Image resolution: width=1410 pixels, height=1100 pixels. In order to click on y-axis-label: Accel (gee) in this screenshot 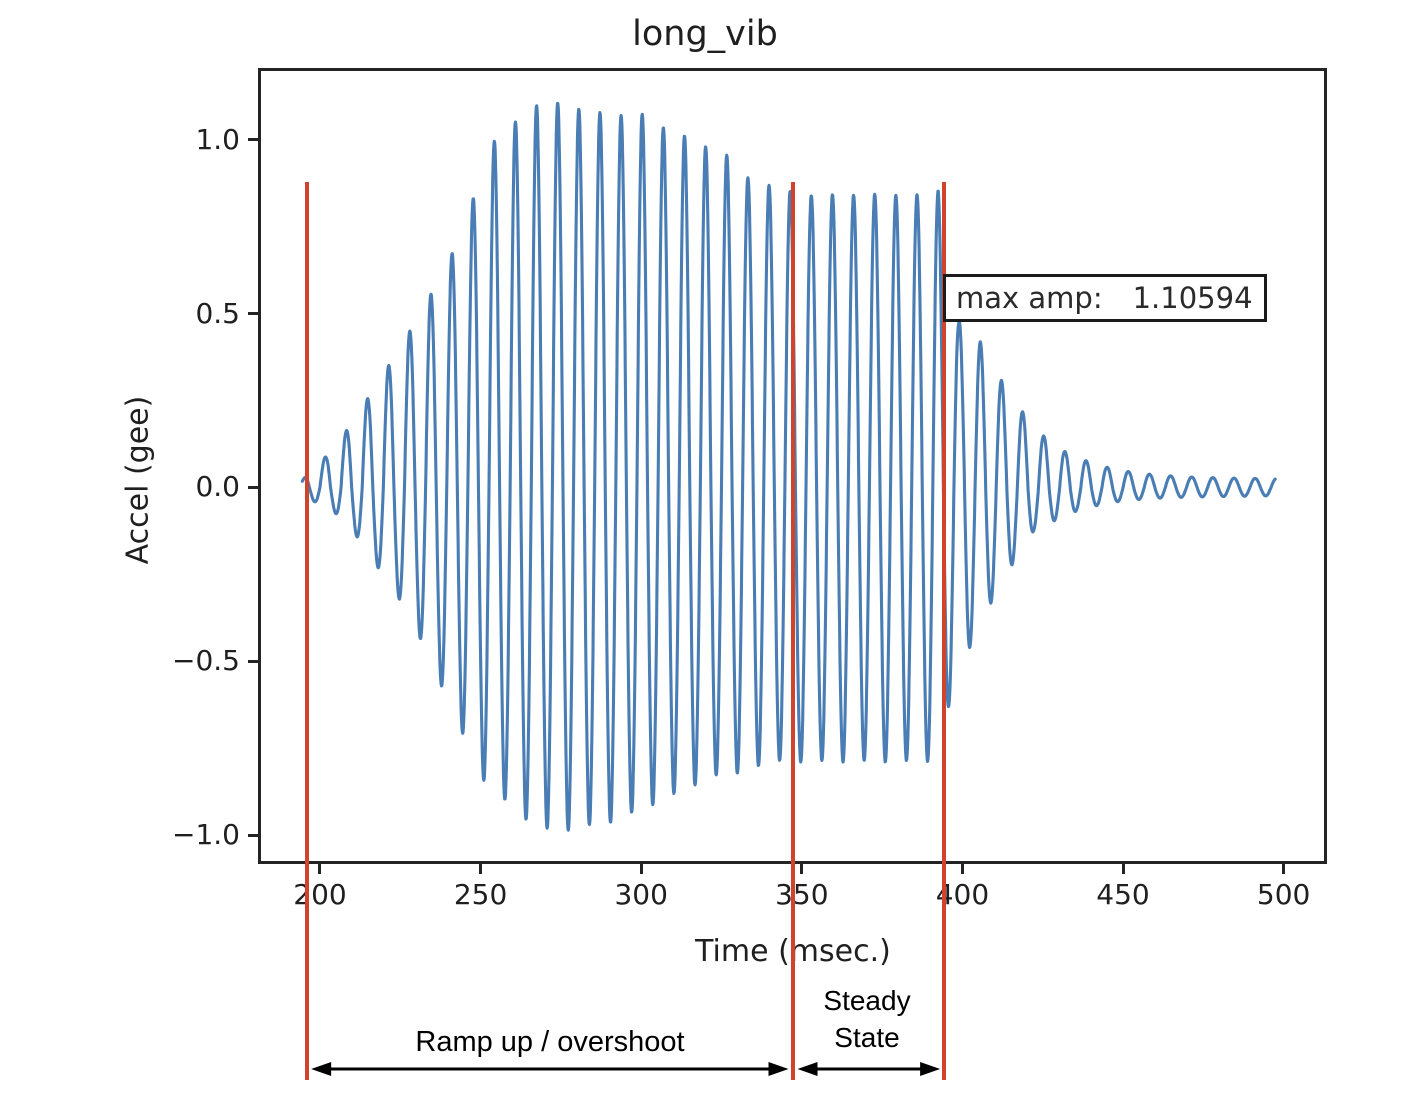, I will do `click(138, 480)`.